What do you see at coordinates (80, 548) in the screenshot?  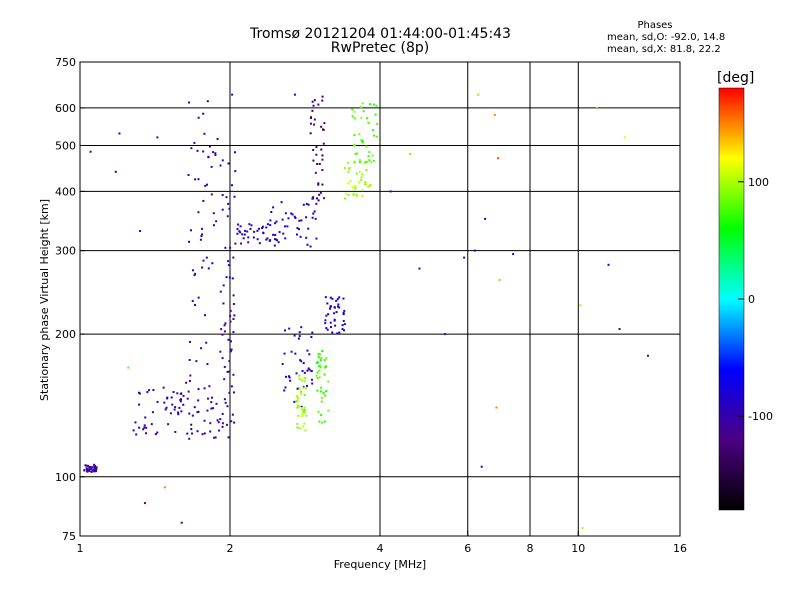 I see `x-tick-label: 1` at bounding box center [80, 548].